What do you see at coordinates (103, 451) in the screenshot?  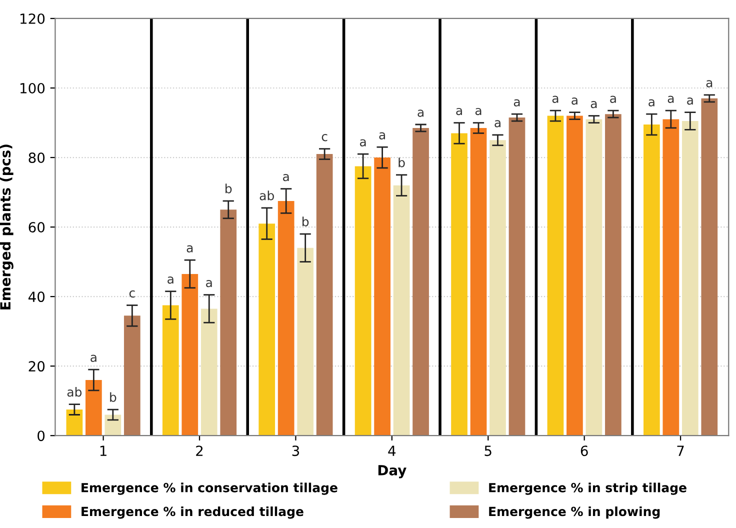 I see `x-tick-label: 1` at bounding box center [103, 451].